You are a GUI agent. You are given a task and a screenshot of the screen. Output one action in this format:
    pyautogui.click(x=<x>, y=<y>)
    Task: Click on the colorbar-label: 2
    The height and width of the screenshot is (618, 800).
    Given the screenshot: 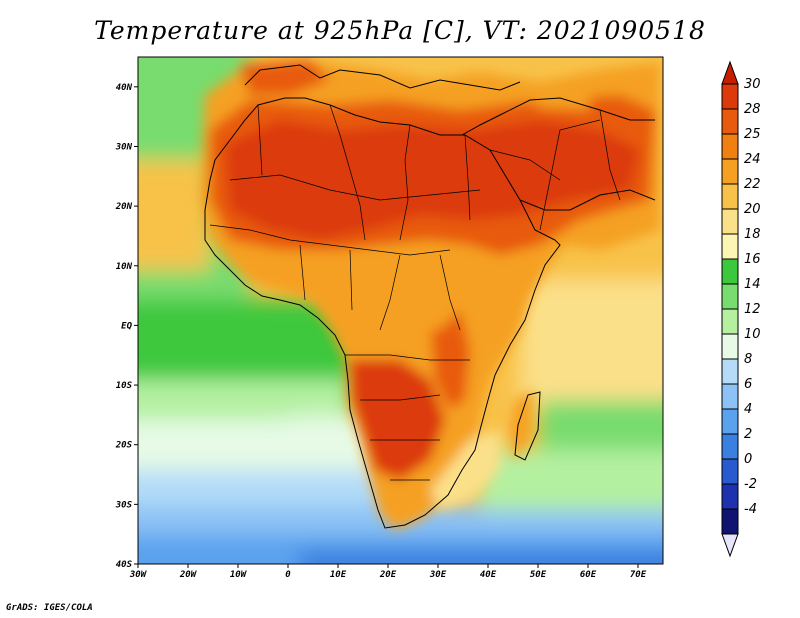 What is the action you would take?
    pyautogui.click(x=748, y=434)
    